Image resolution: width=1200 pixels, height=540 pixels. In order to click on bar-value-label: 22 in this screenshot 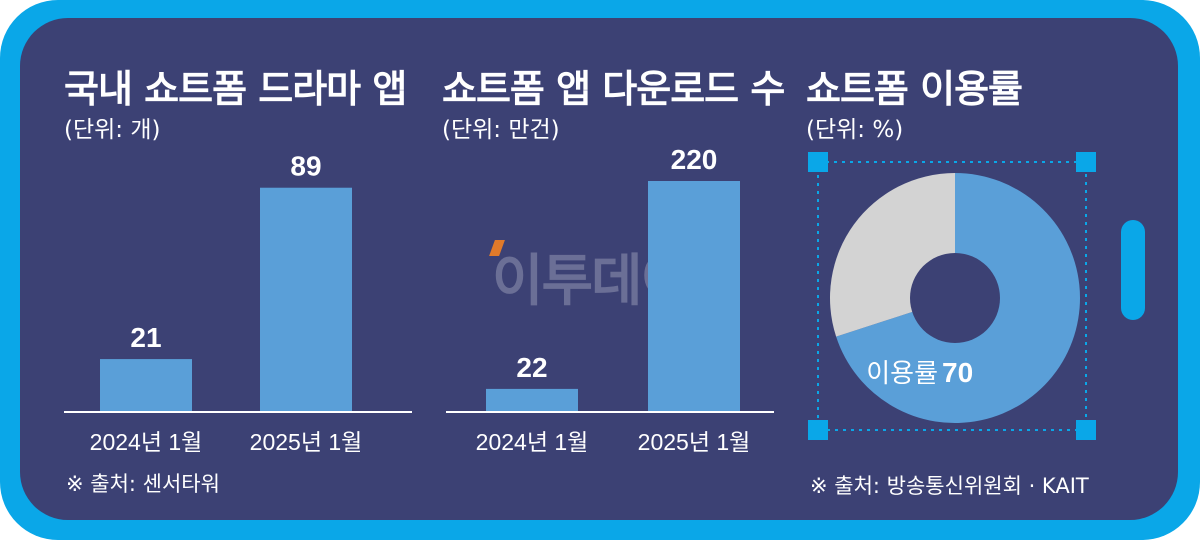, I will do `click(531, 367)`.